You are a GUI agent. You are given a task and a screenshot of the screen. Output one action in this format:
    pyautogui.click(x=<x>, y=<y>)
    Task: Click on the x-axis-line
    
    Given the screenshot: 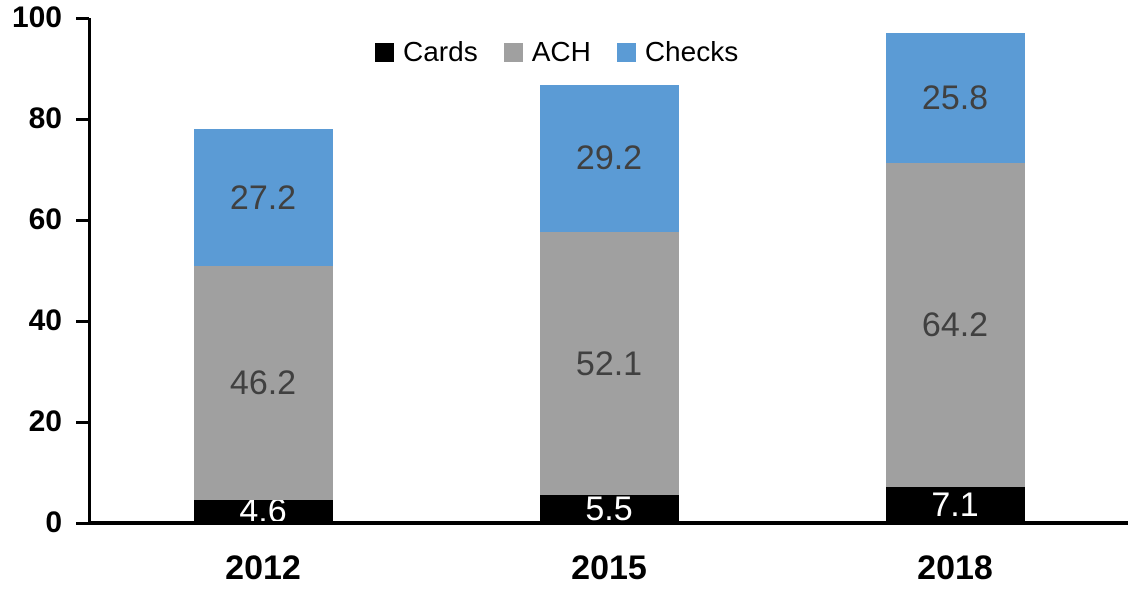 What is the action you would take?
    pyautogui.click(x=608, y=523)
    